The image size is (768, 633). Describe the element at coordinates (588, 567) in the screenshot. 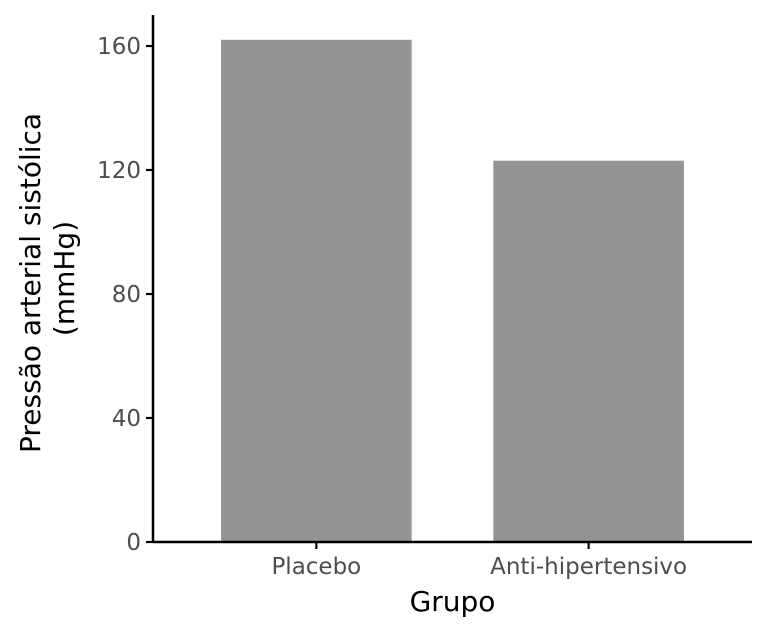

I see `x-tick-label-anti-hipertensivo: Anti-hipertensivo` at that location.